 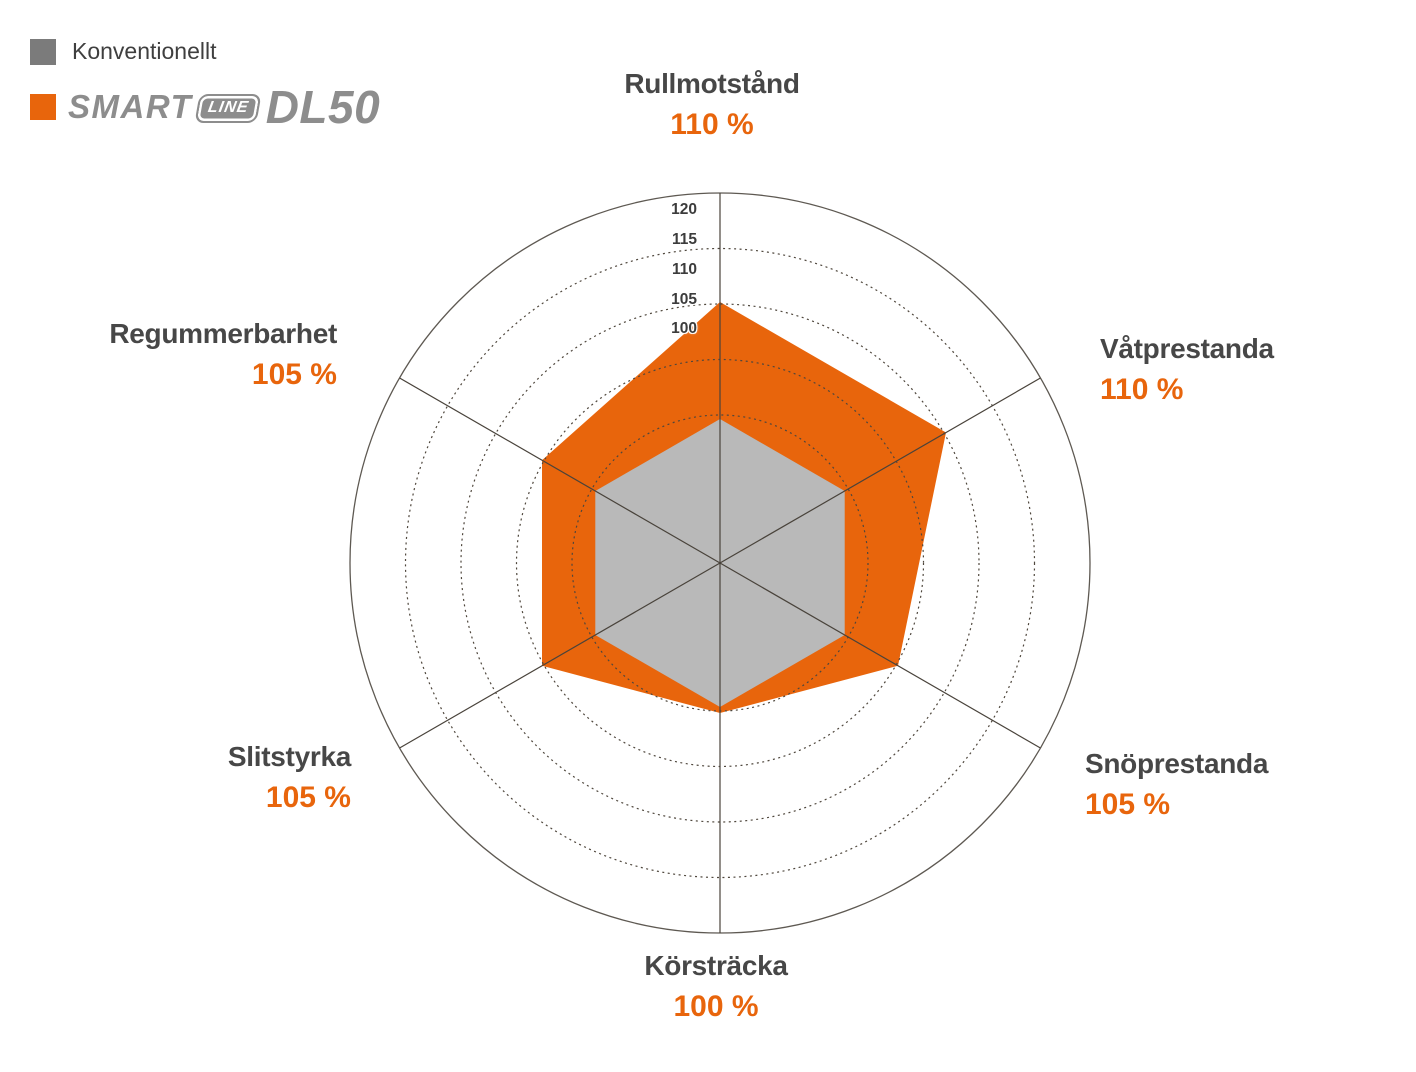 What do you see at coordinates (684, 209) in the screenshot?
I see `tick-label-120: 120` at bounding box center [684, 209].